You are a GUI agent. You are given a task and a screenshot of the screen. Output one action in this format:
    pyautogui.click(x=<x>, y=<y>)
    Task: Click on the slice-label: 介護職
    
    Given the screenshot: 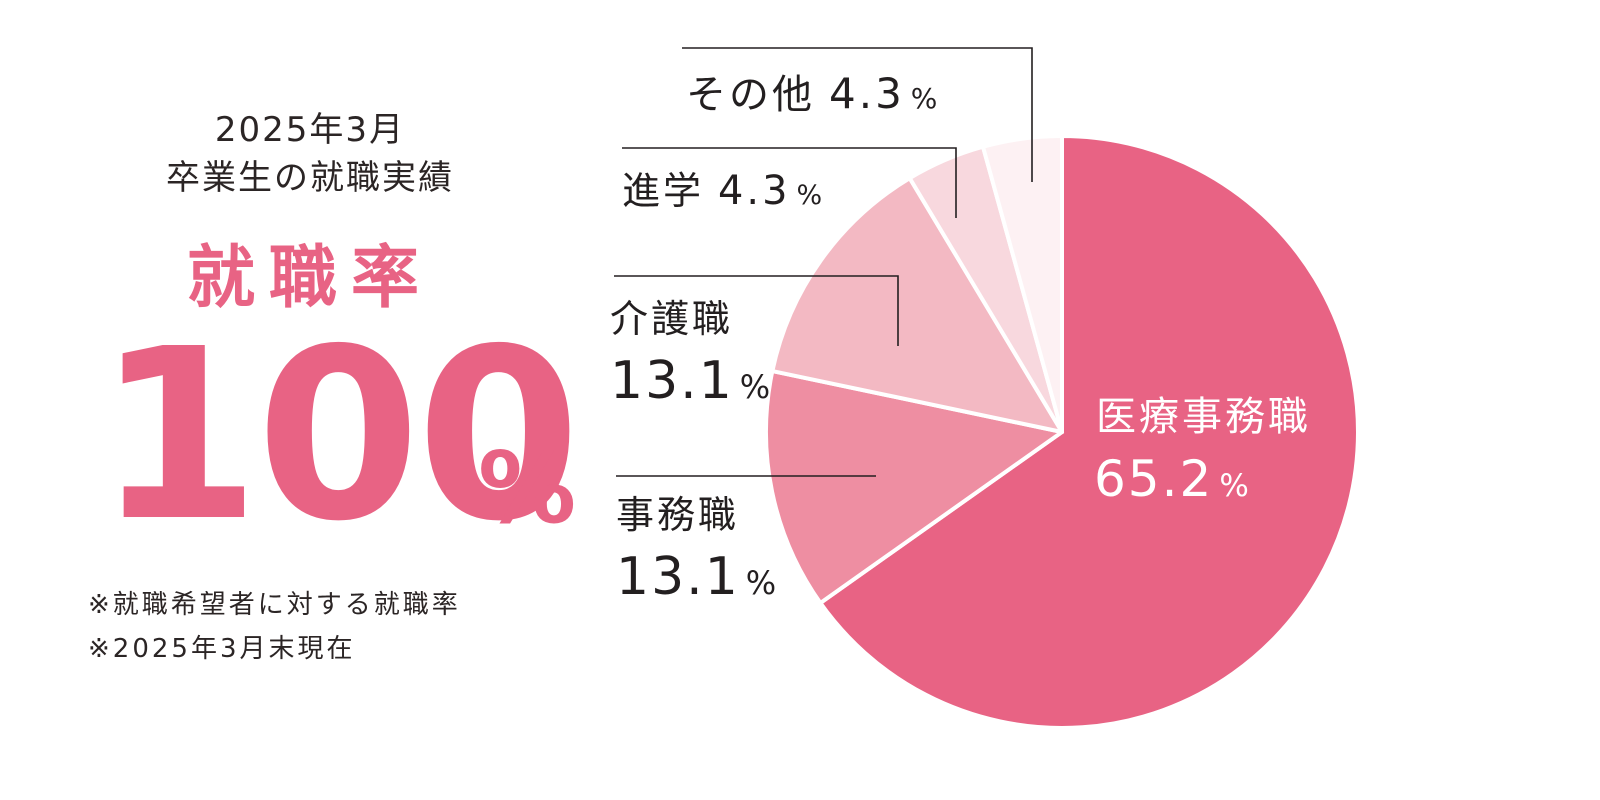 What is the action you would take?
    pyautogui.click(x=671, y=319)
    